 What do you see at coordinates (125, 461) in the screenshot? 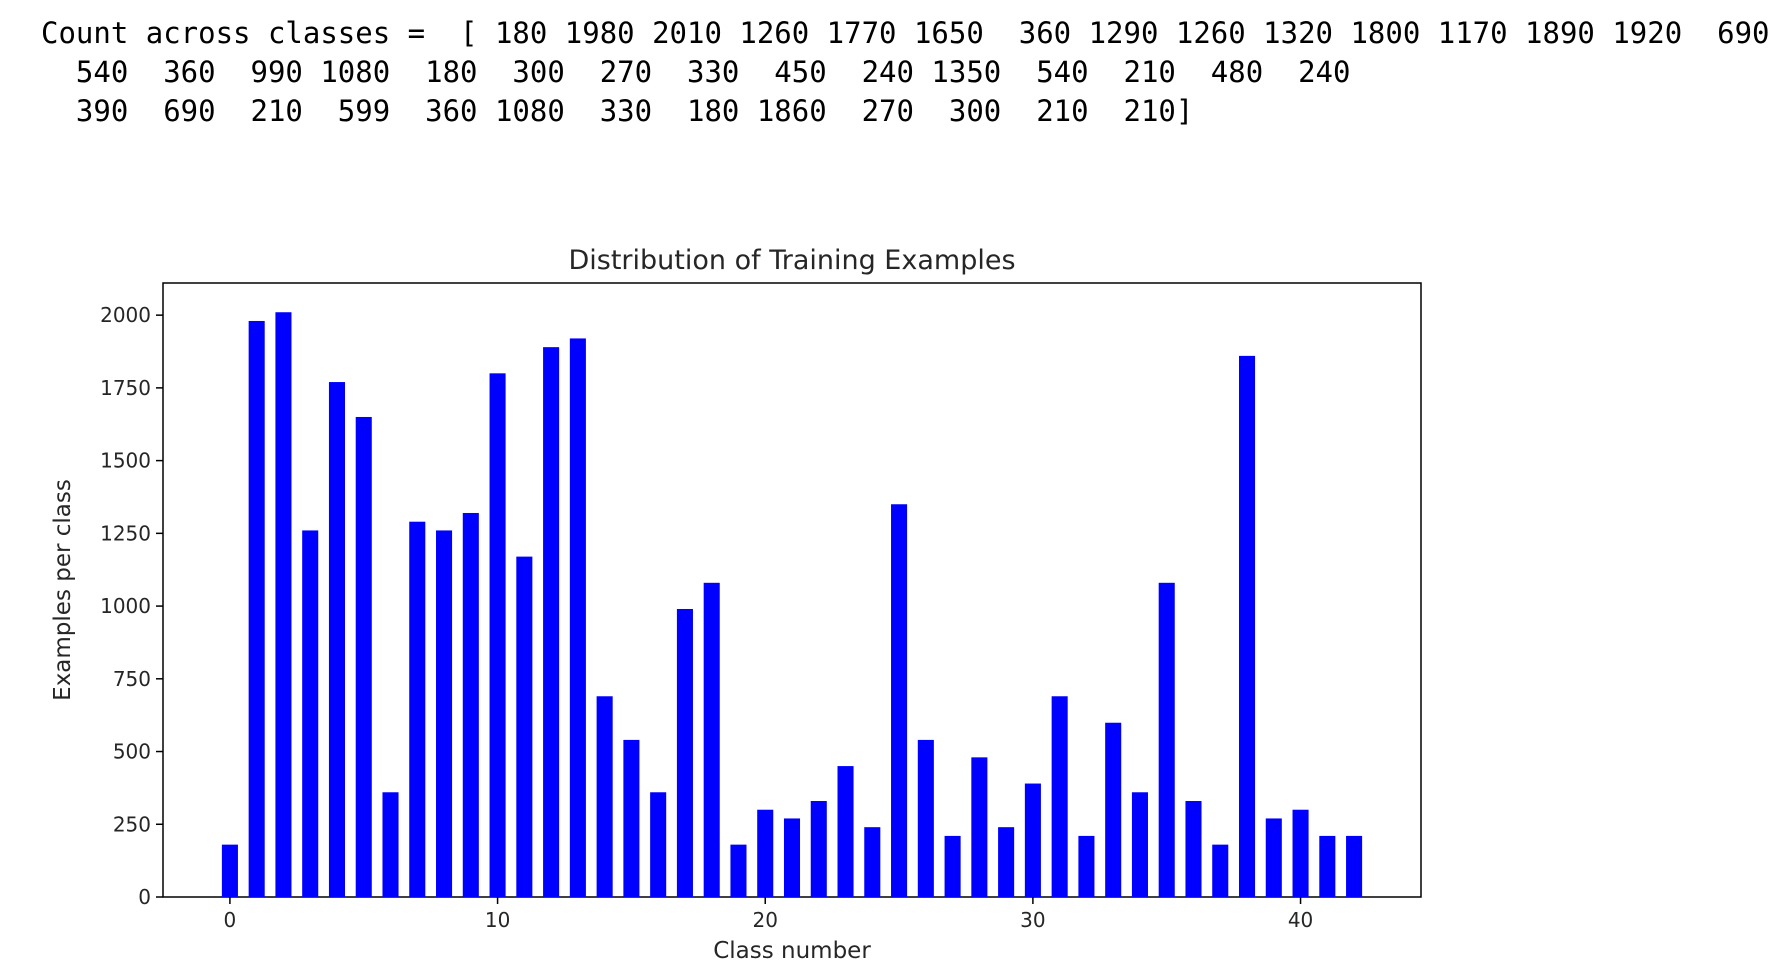
I see `y-tick-label: 1500` at bounding box center [125, 461].